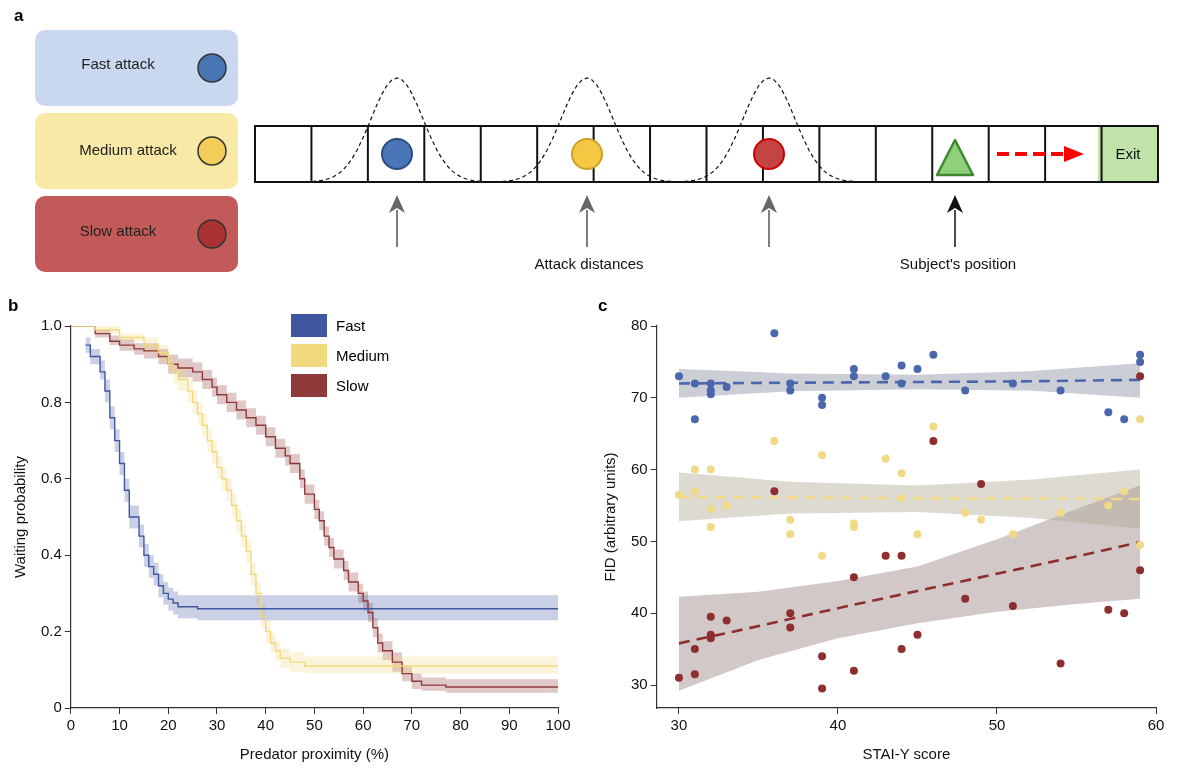 This screenshot has width=1184, height=779. Describe the element at coordinates (19, 16) in the screenshot. I see `text: a` at that location.